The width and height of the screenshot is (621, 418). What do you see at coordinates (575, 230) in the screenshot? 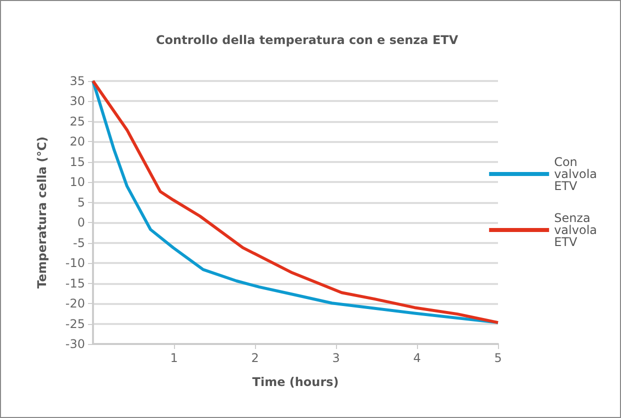
I see `text: Senza valvola ETV` at bounding box center [575, 230].